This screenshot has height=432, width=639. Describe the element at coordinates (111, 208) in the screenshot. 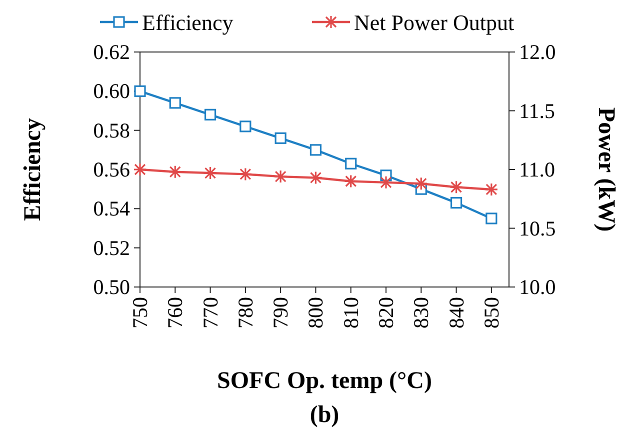

I see `y-tick-label: 0.54` at that location.